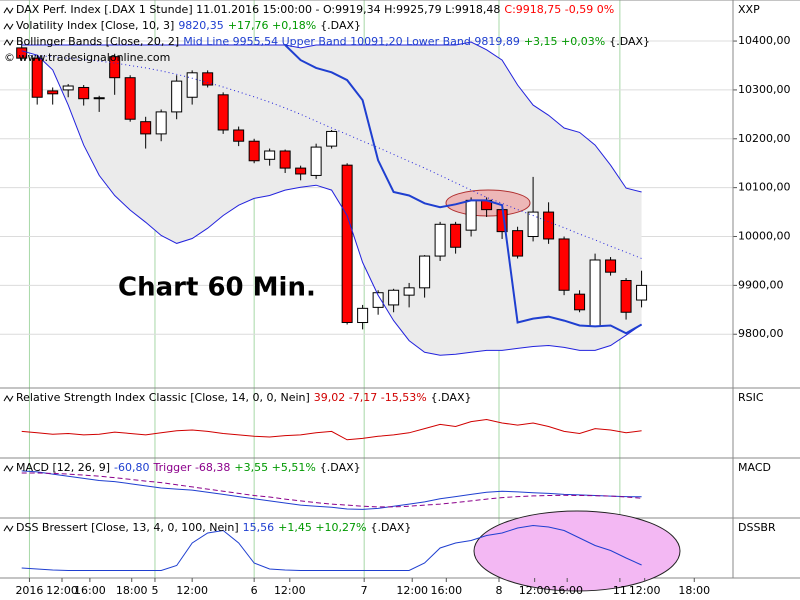 The width and height of the screenshot is (800, 600). What do you see at coordinates (217, 288) in the screenshot?
I see `annotation: Chart 60 Min.` at bounding box center [217, 288].